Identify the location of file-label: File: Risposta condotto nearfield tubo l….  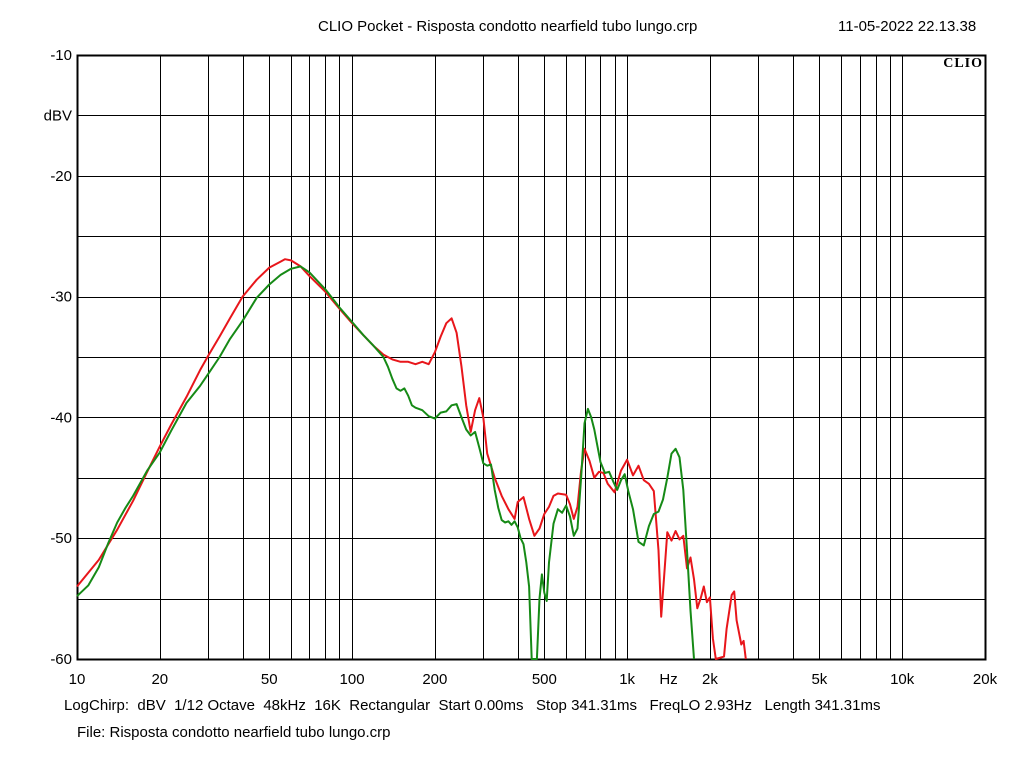
(234, 732).